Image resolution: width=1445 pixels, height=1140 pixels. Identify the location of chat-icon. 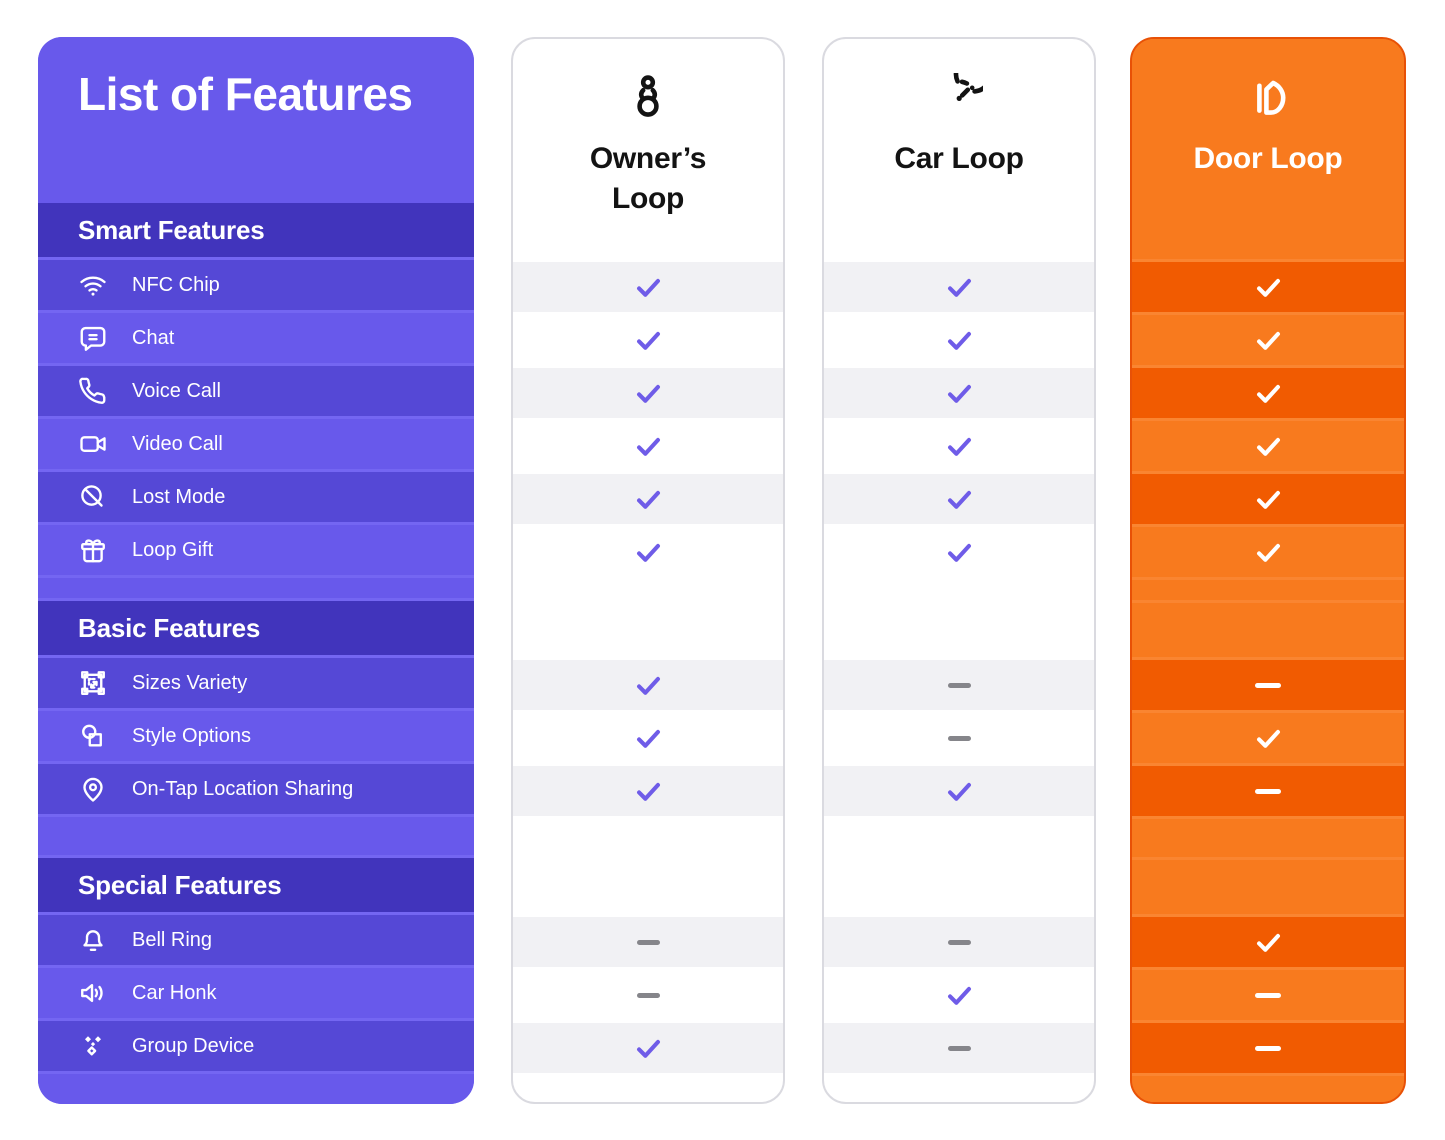
(93, 338).